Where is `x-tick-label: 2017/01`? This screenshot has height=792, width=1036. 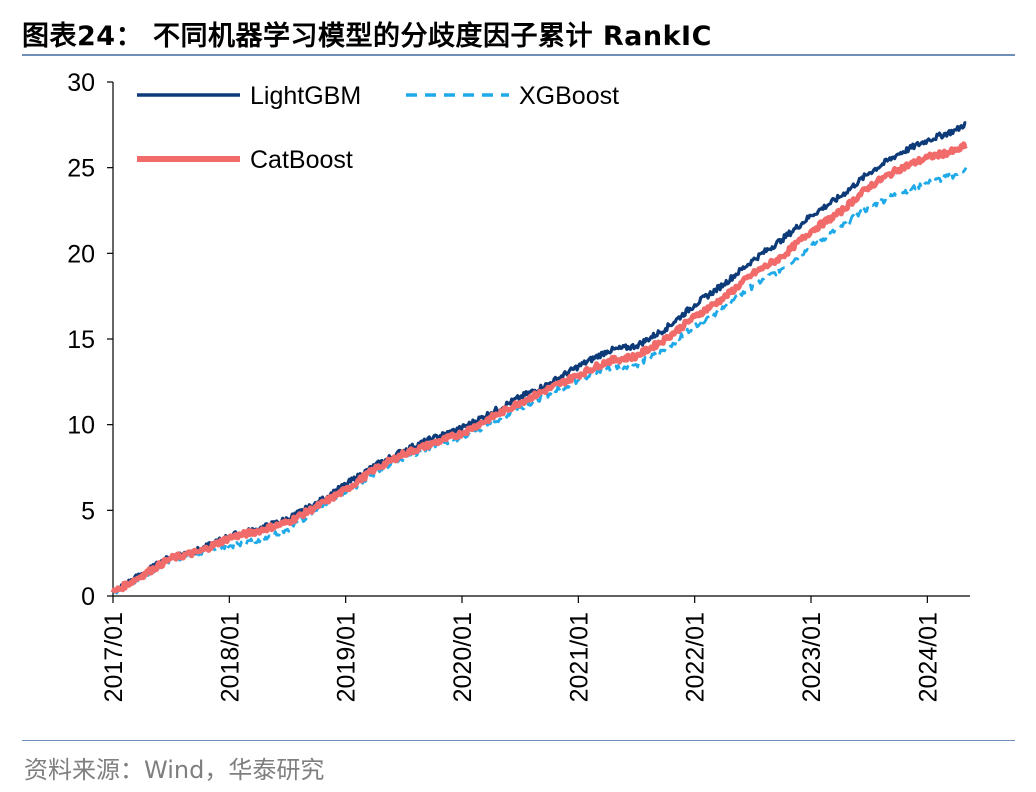
x-tick-label: 2017/01 is located at coordinates (114, 657).